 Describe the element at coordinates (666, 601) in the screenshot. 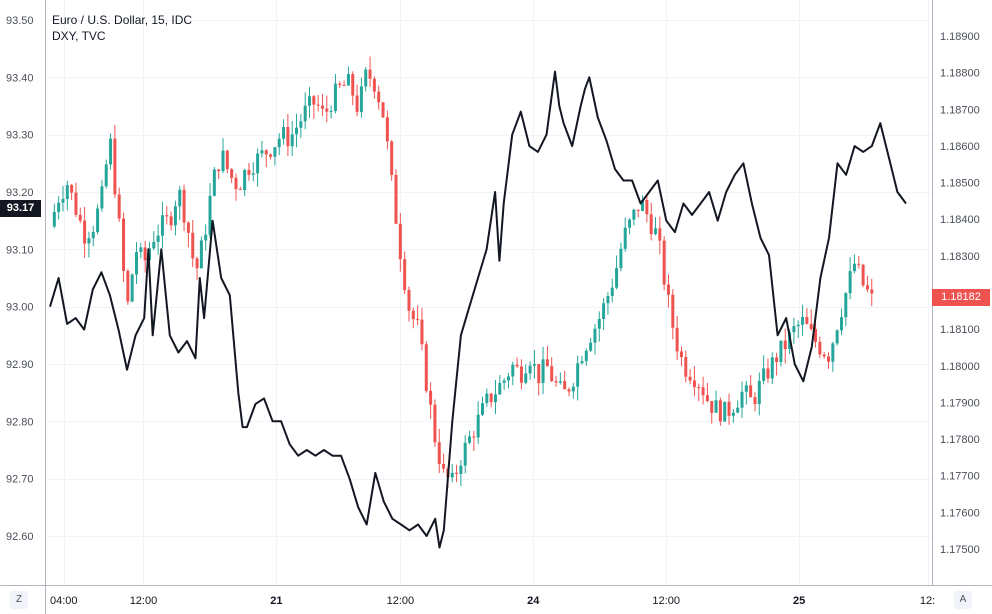

I see `time-tick-label: 12:00` at that location.